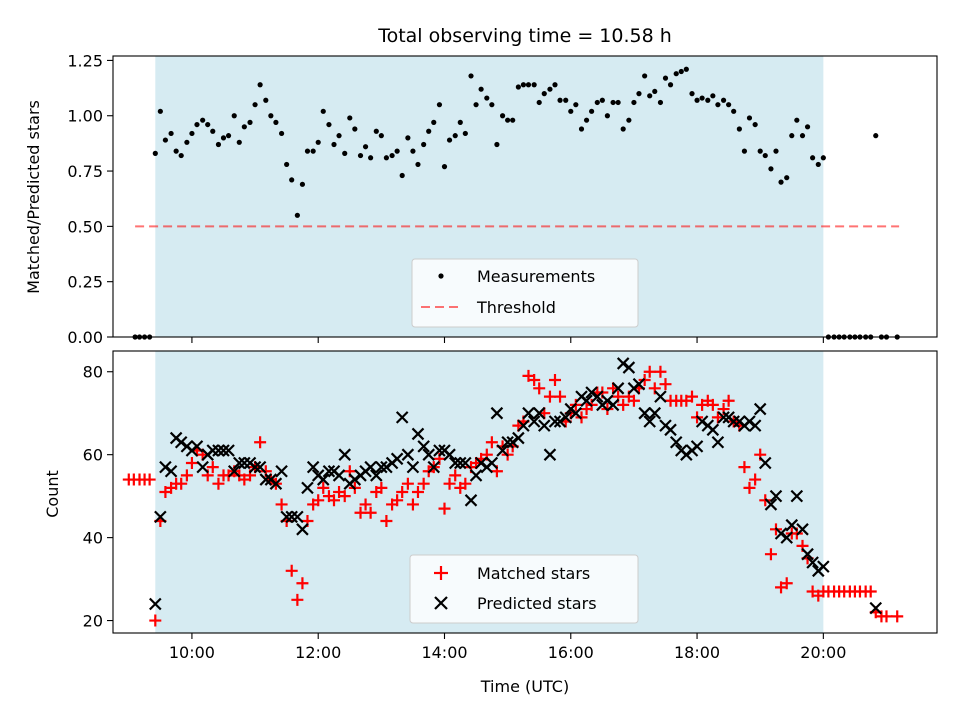 Image resolution: width=960 pixels, height=720 pixels. I want to click on ratio-legend: Measurements Threshold, so click(525, 293).